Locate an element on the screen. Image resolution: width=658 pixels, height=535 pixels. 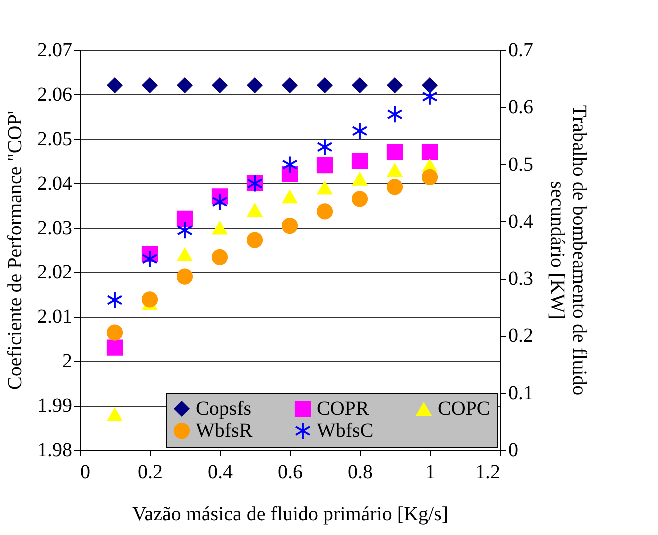
y2-tick-label: 0.1 is located at coordinates (521, 393).